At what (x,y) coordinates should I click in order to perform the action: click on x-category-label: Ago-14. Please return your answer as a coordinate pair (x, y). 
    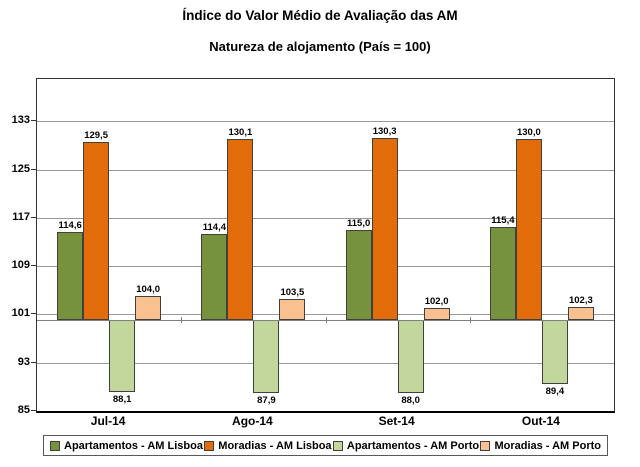
    Looking at the image, I should click on (252, 421).